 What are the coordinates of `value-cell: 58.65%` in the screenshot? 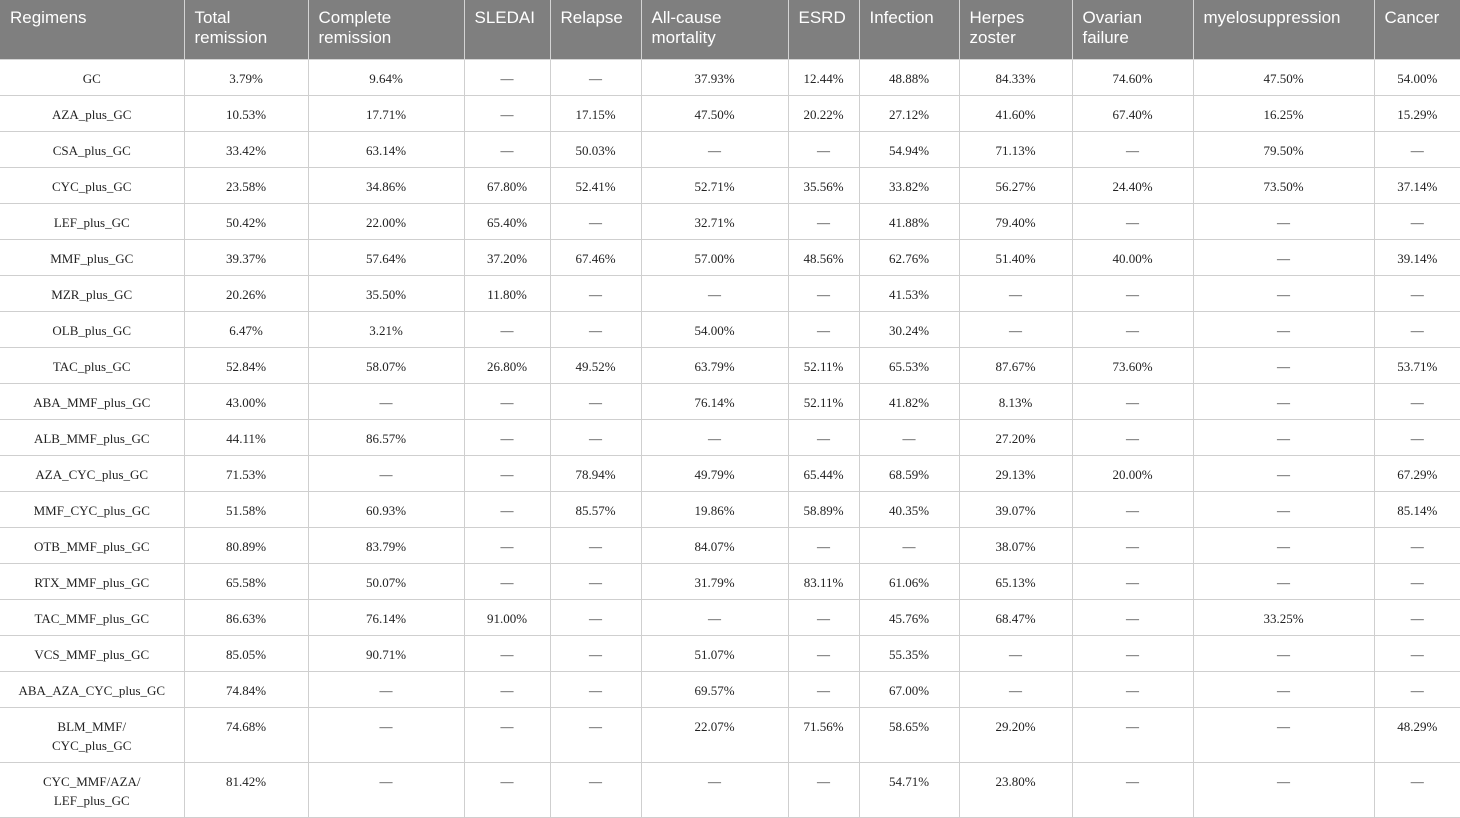 It's located at (909, 735).